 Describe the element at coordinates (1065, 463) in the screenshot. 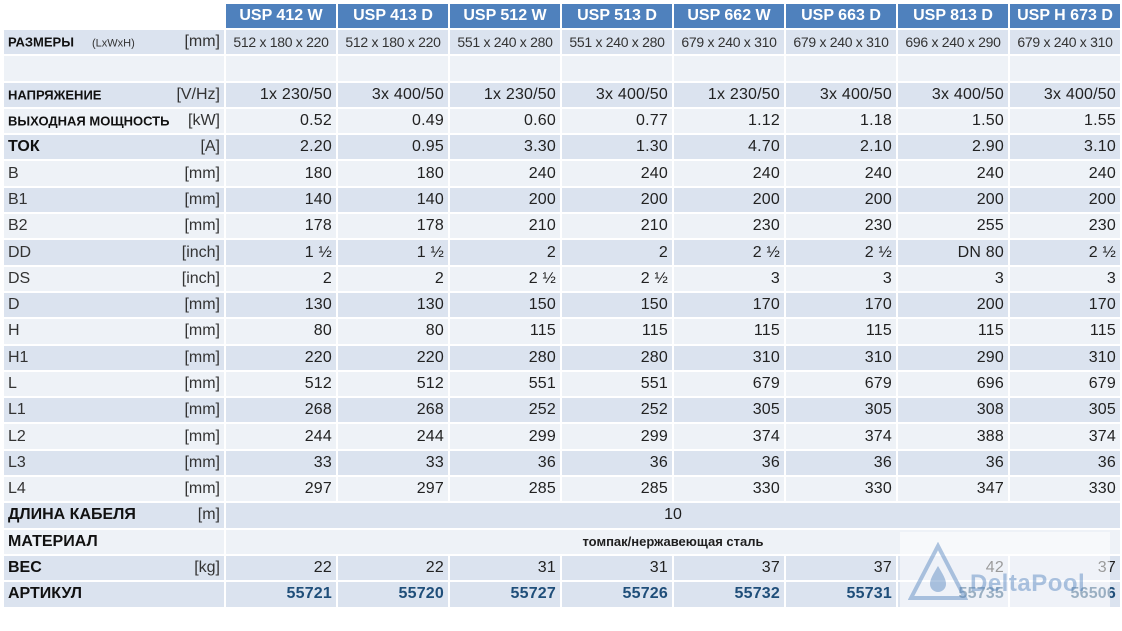

I see `cell: 36` at that location.